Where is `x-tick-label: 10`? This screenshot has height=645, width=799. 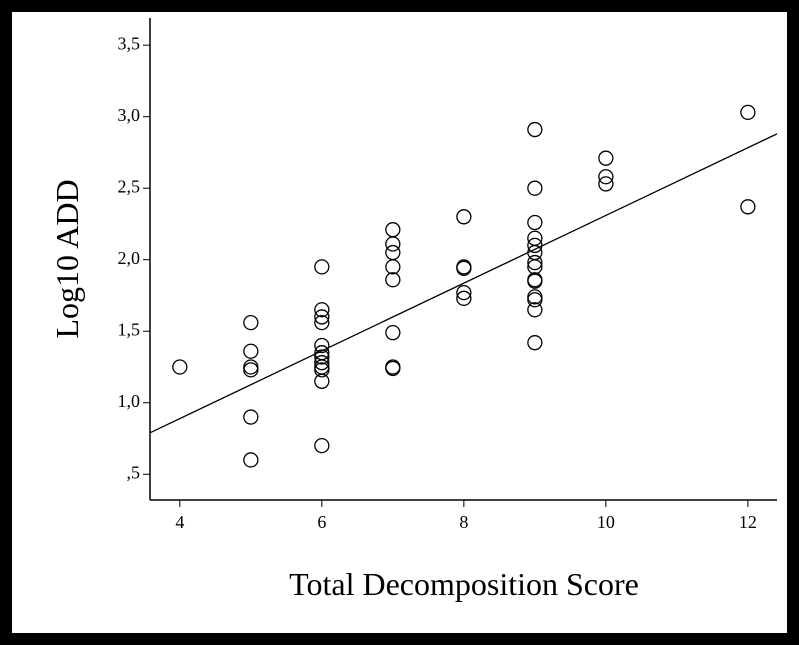
x-tick-label: 10 is located at coordinates (606, 522).